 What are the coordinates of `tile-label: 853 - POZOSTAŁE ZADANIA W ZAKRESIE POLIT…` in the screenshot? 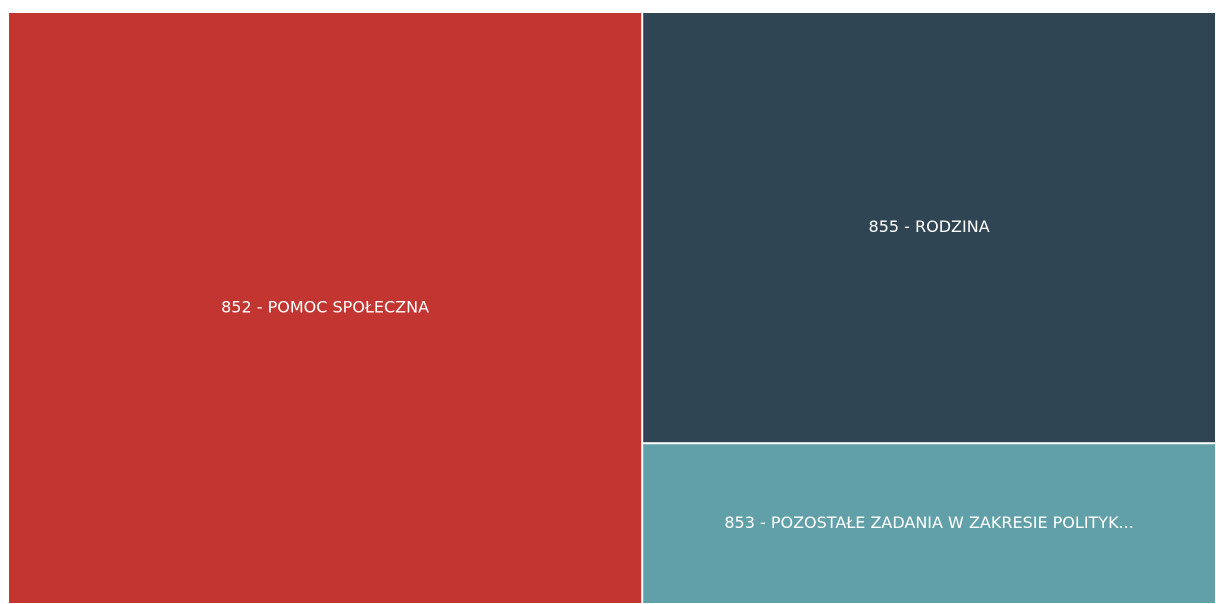 It's located at (928, 522).